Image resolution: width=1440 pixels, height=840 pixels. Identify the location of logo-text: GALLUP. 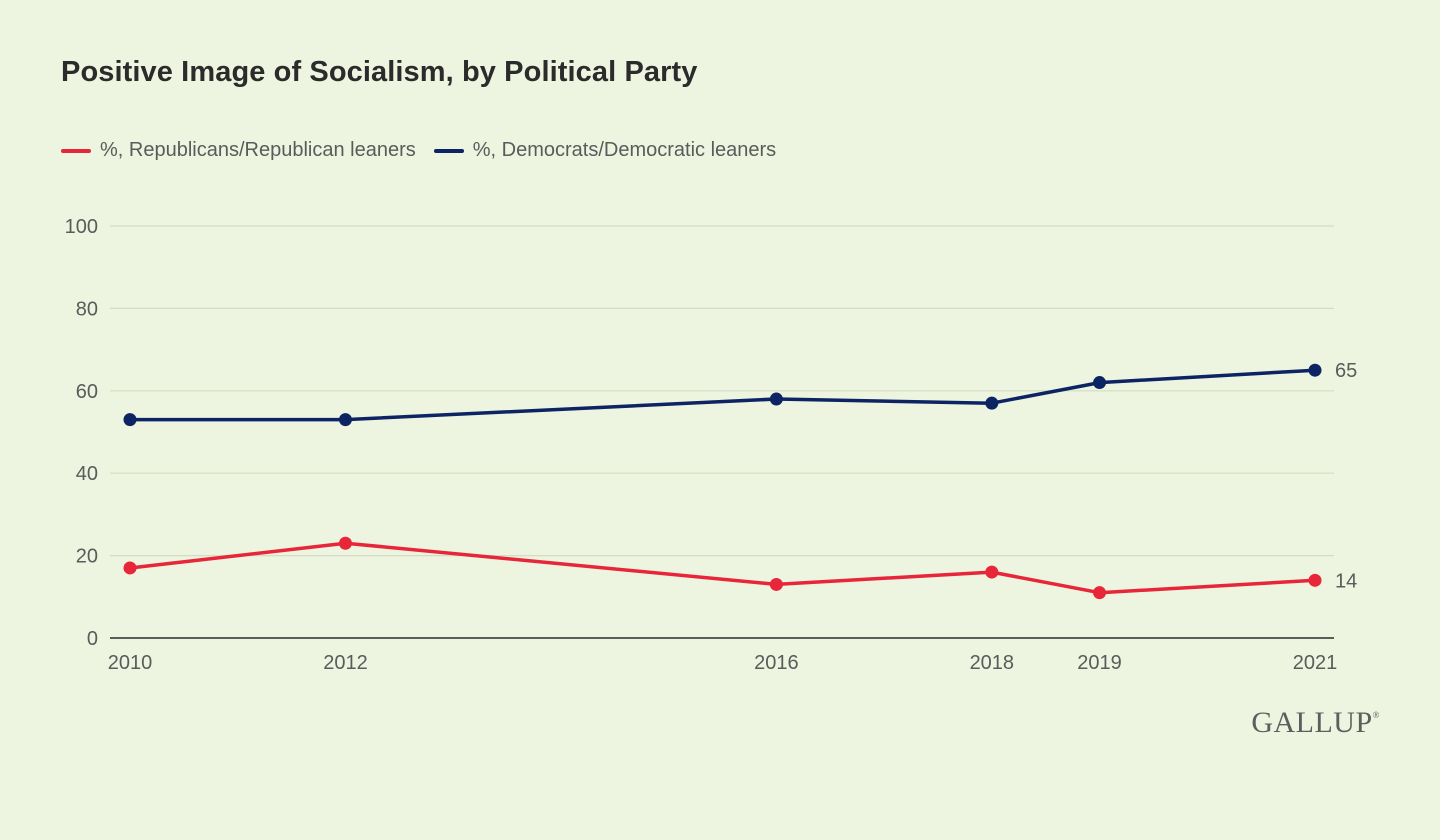
(1312, 722).